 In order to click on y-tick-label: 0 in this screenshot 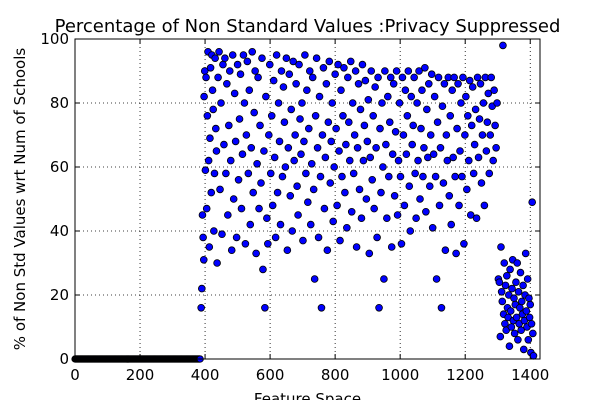, I will do `click(64, 359)`.